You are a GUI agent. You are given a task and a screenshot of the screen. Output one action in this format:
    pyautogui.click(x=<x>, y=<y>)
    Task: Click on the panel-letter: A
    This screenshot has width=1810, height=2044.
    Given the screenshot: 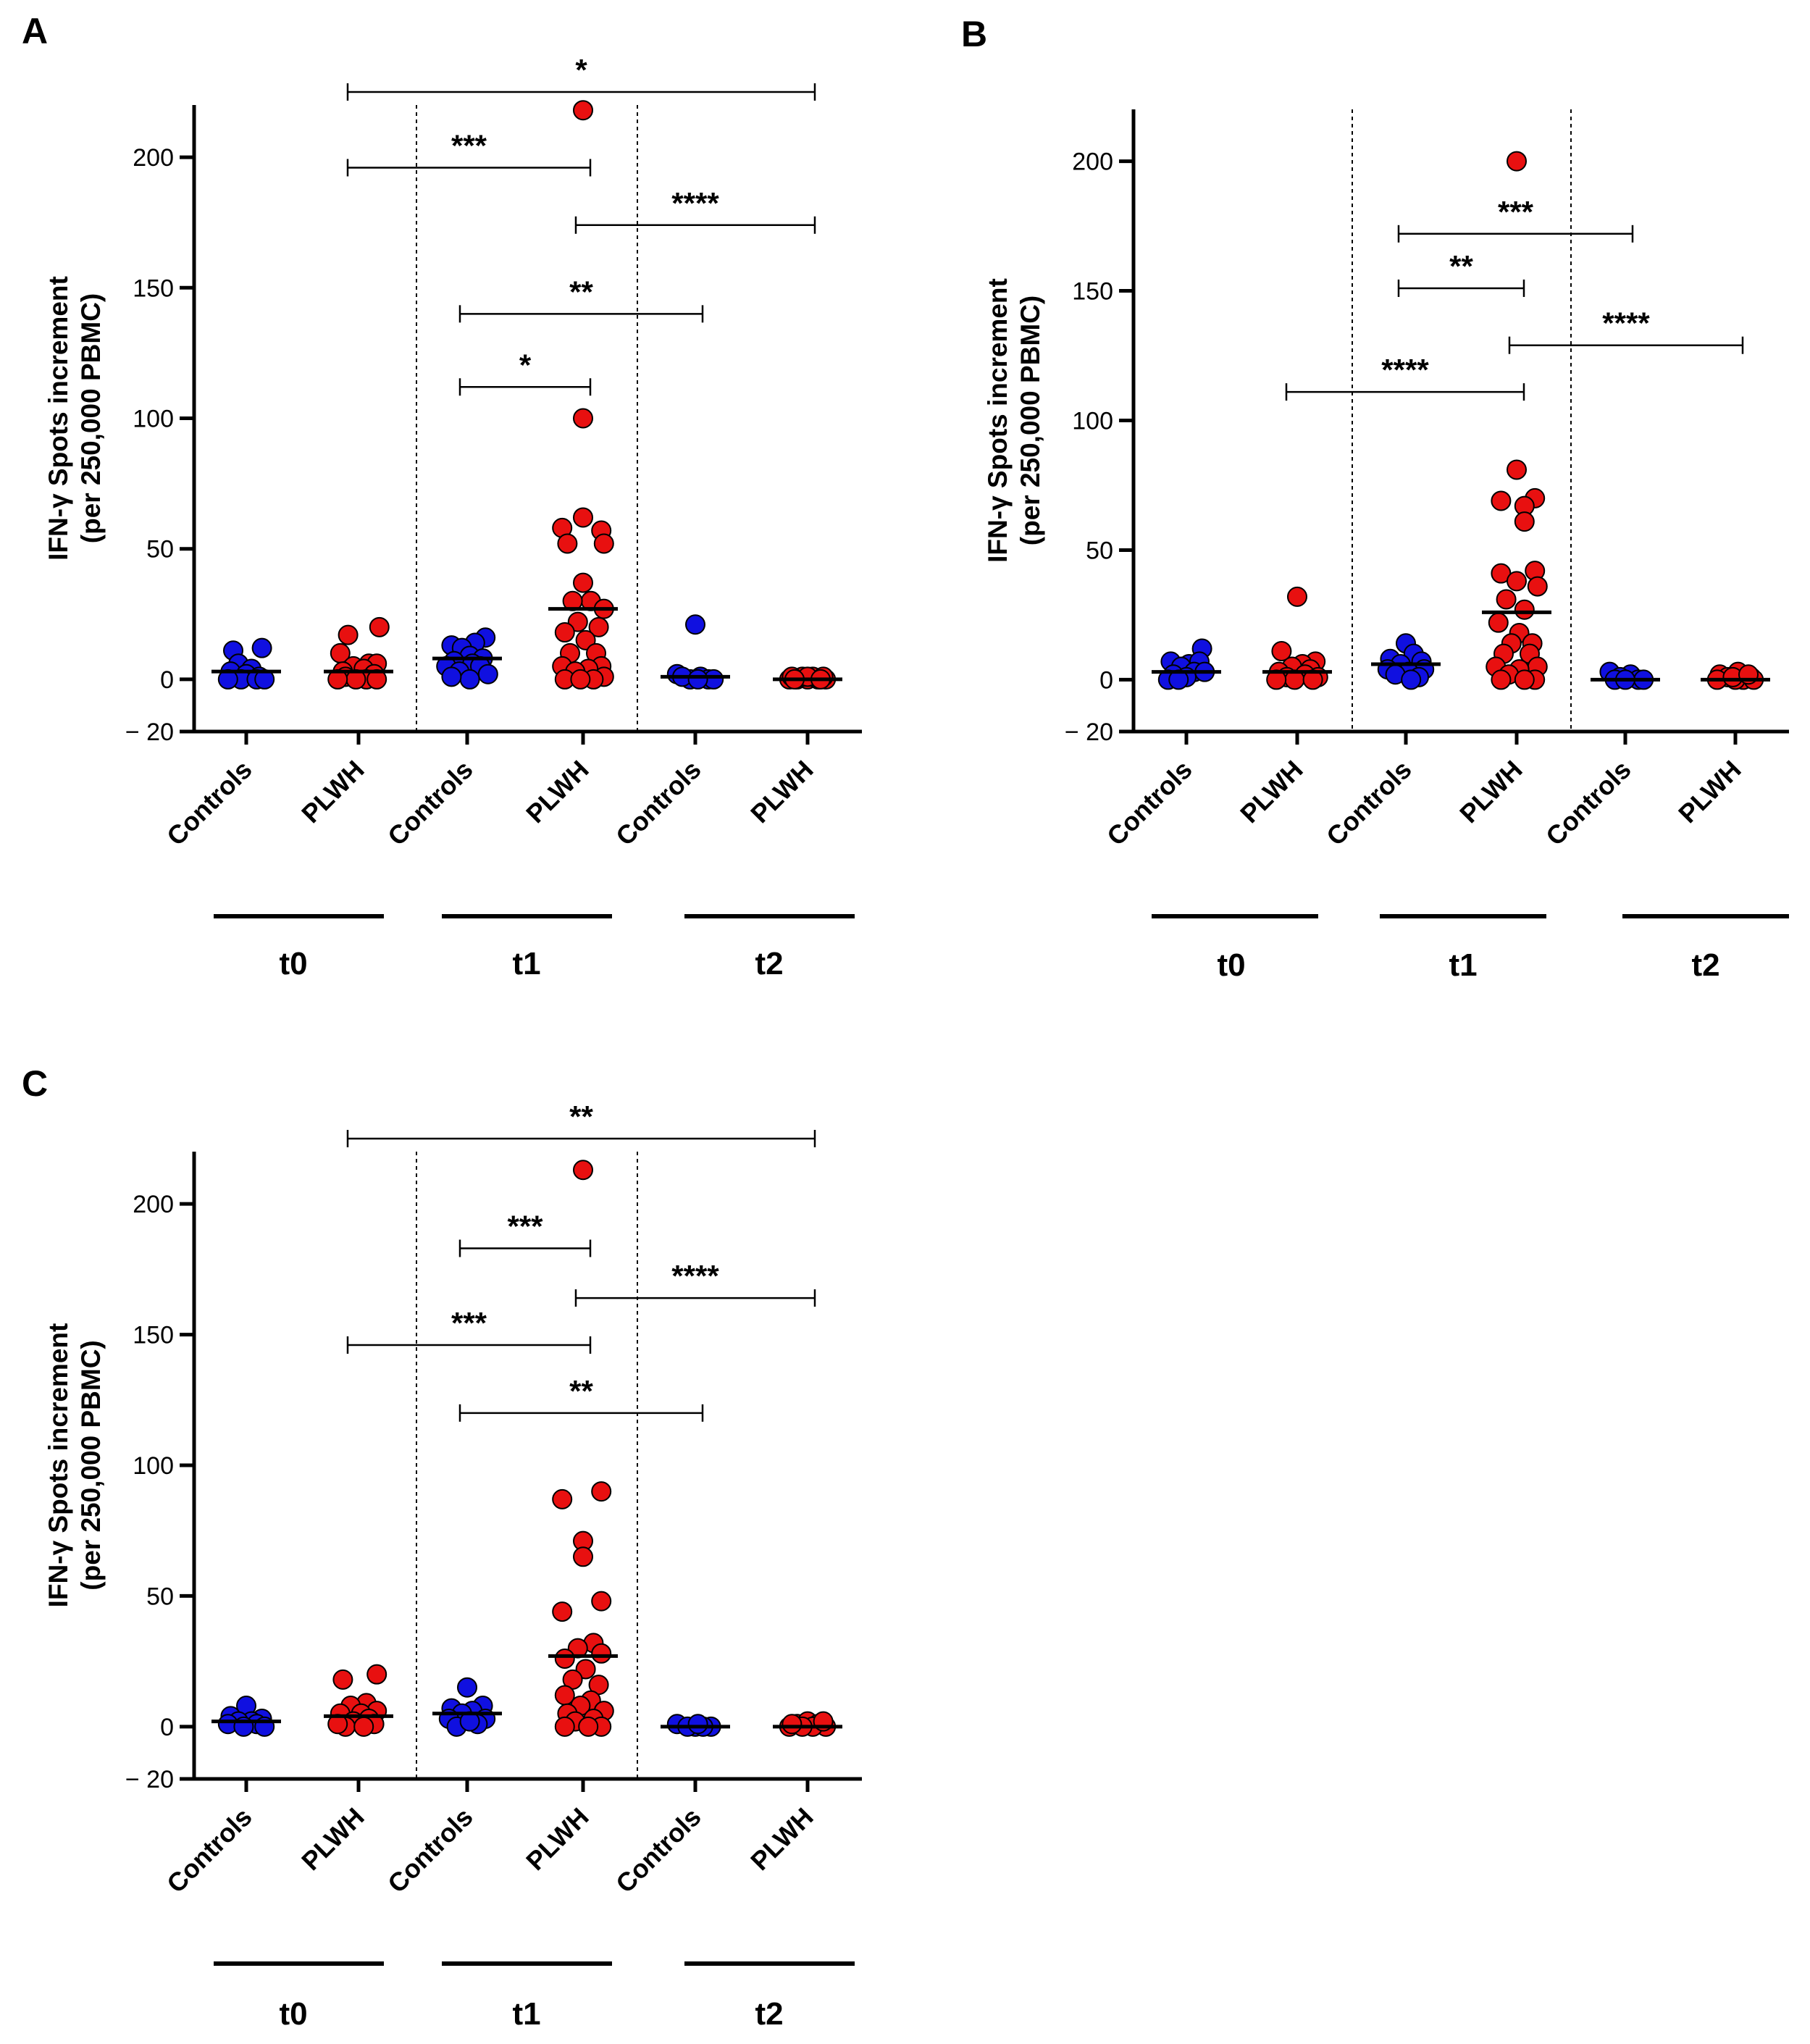 What is the action you would take?
    pyautogui.click(x=35, y=31)
    